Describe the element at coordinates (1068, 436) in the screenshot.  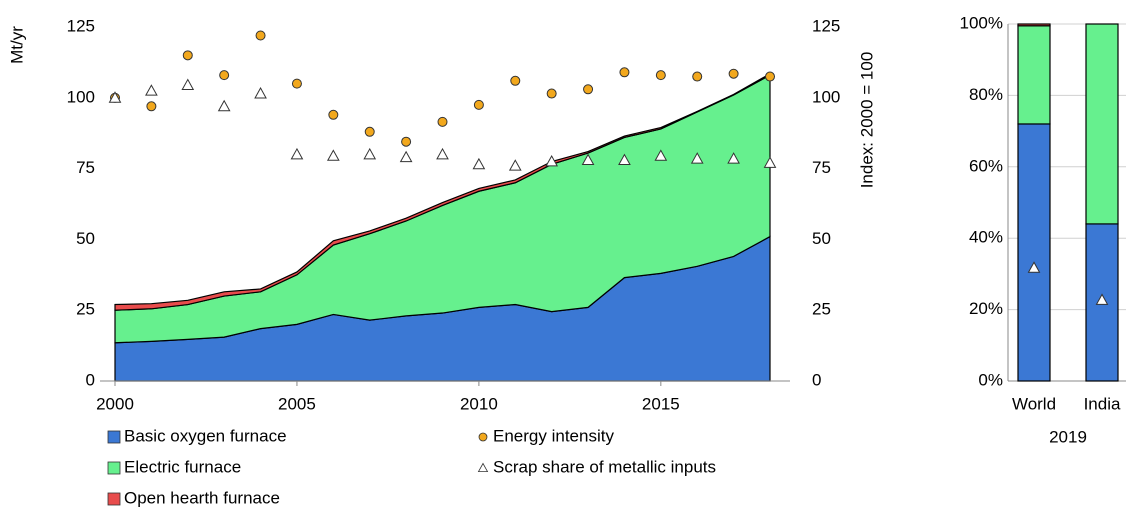
I see `x-axis-label: 2019` at that location.